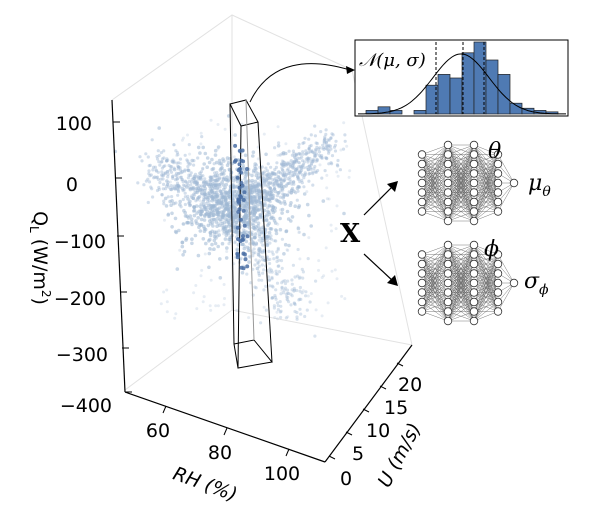 This screenshot has height=522, width=600. I want to click on neural-network-bottom, so click(468, 283).